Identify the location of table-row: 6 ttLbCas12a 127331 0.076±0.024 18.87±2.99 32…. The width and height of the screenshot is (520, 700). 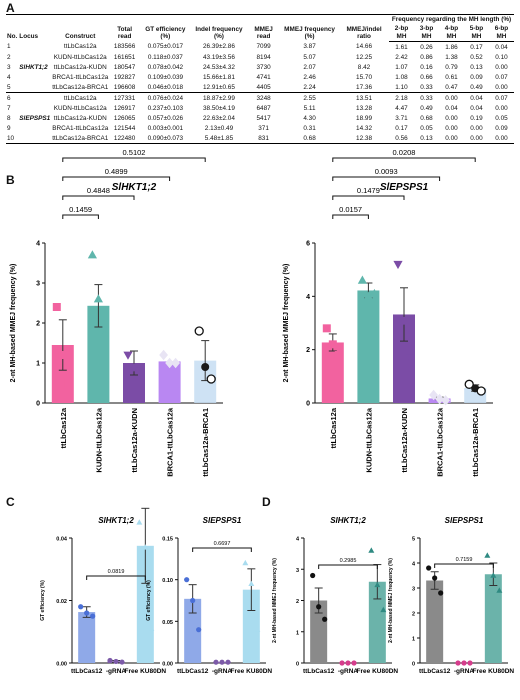
(260, 98).